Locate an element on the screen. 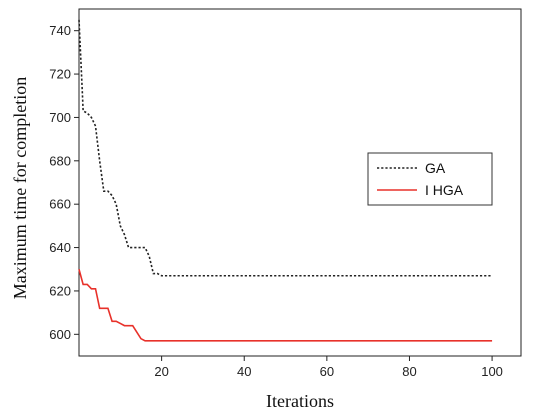 This screenshot has height=415, width=550. legend-label-ga: GA is located at coordinates (435, 168).